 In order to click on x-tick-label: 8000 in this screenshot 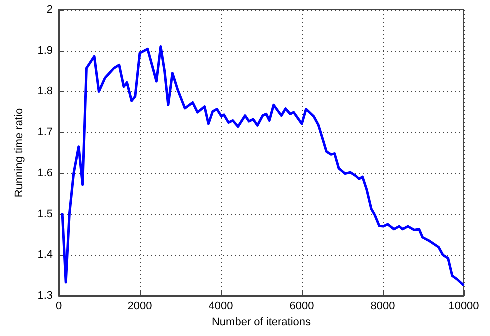, I will do `click(383, 306)`.